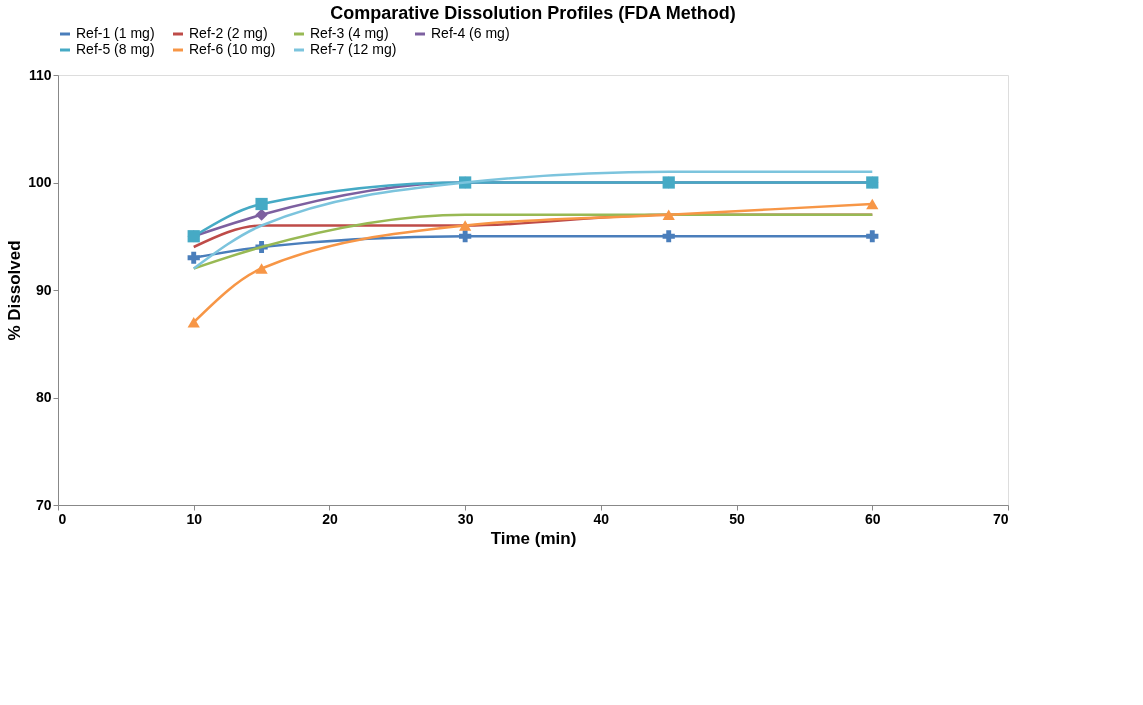 The height and width of the screenshot is (705, 1143). I want to click on legend-label: Ref-7 (12 mg), so click(353, 49).